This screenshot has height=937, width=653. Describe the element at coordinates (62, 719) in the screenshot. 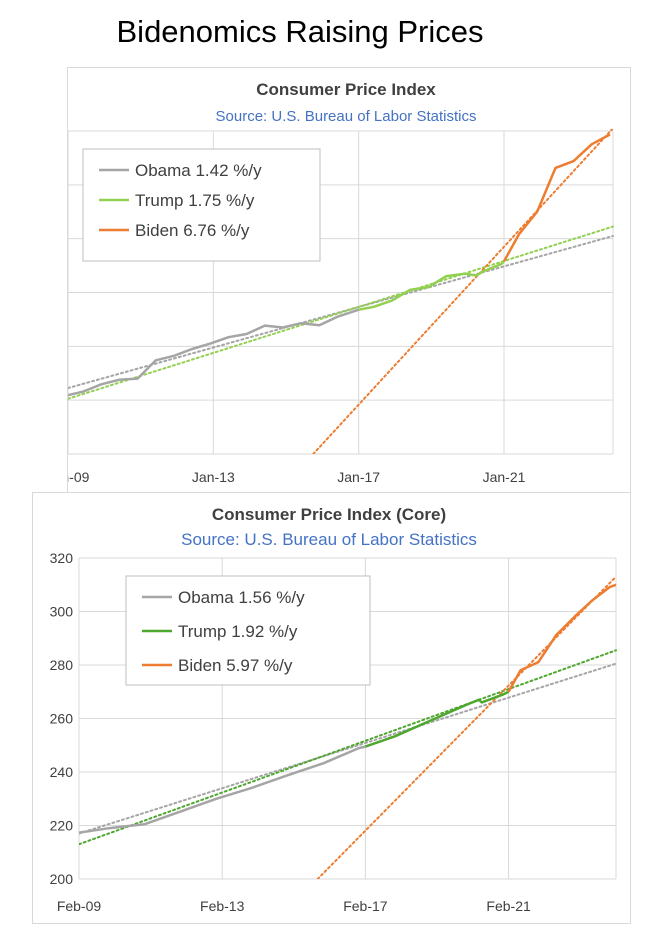

I see `y-tick-label: 260` at that location.